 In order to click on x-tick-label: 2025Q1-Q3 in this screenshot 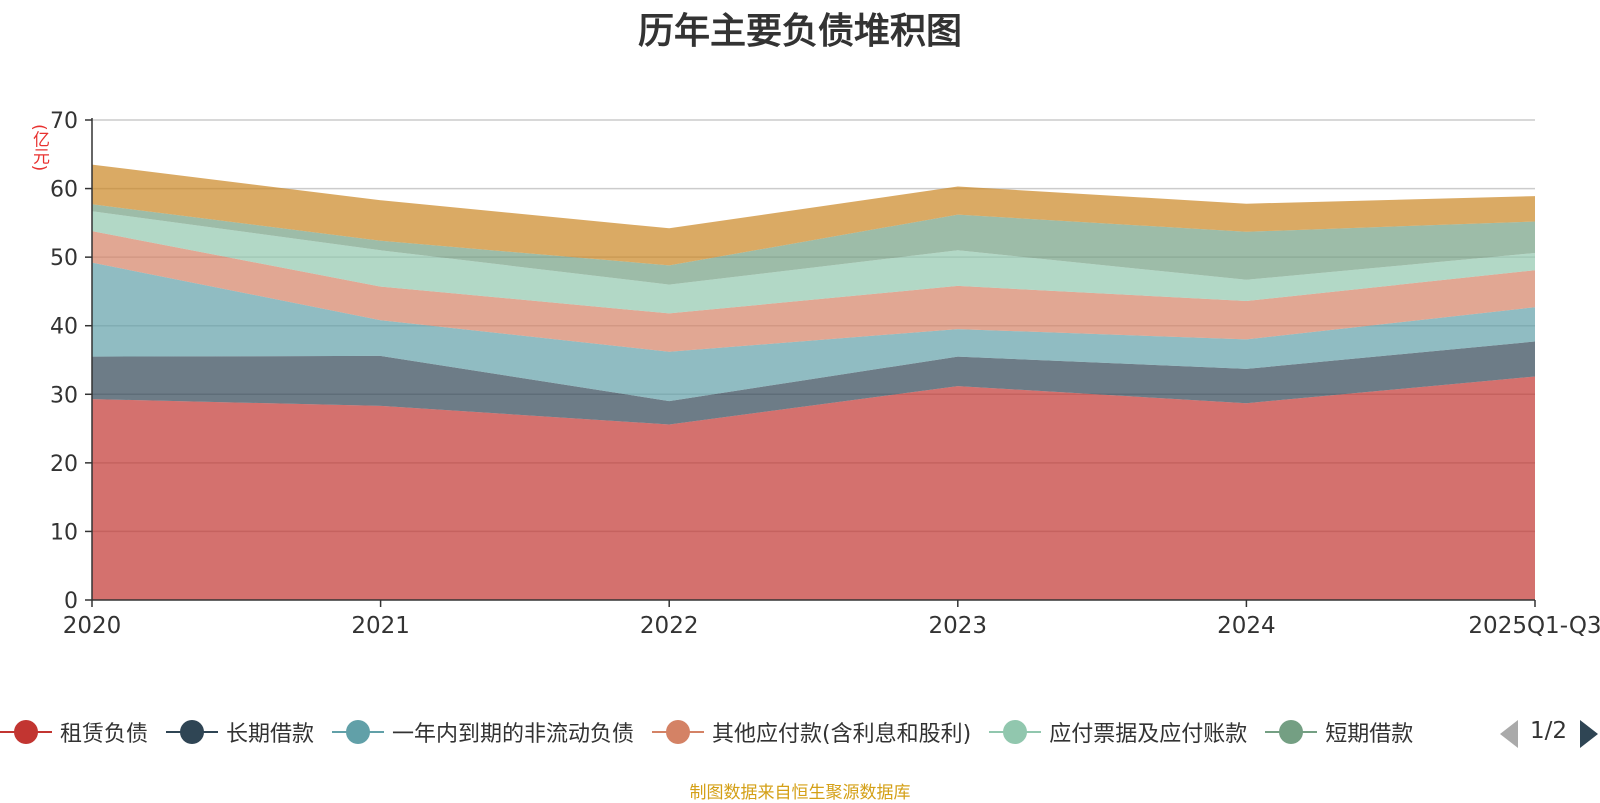, I will do `click(1534, 626)`.